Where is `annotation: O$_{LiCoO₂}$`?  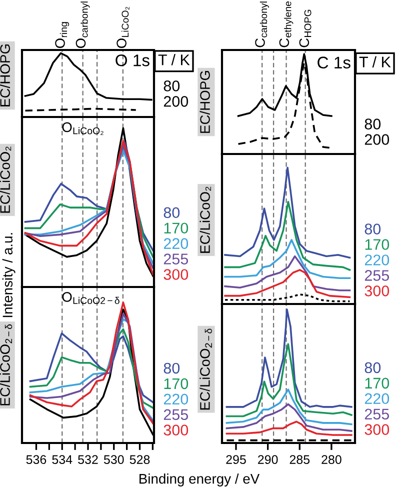 annotation: O$_{LiCoO₂}$ is located at coordinates (83, 128).